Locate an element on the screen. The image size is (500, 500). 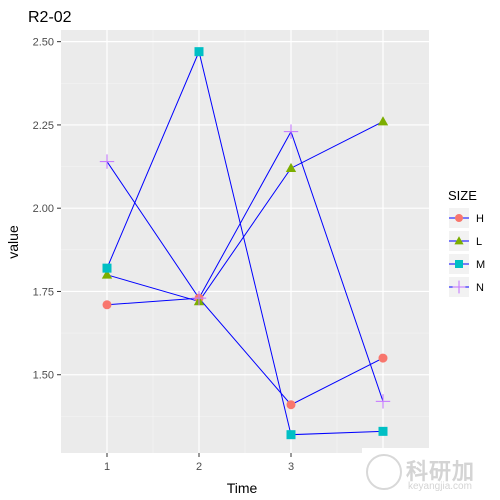
watermark-text: 科研加 is located at coordinates (441, 471).